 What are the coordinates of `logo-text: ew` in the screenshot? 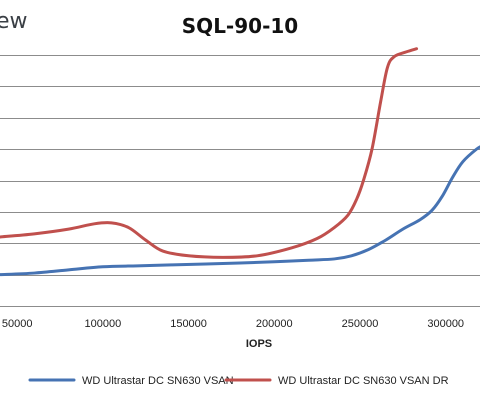 It's located at (14, 21).